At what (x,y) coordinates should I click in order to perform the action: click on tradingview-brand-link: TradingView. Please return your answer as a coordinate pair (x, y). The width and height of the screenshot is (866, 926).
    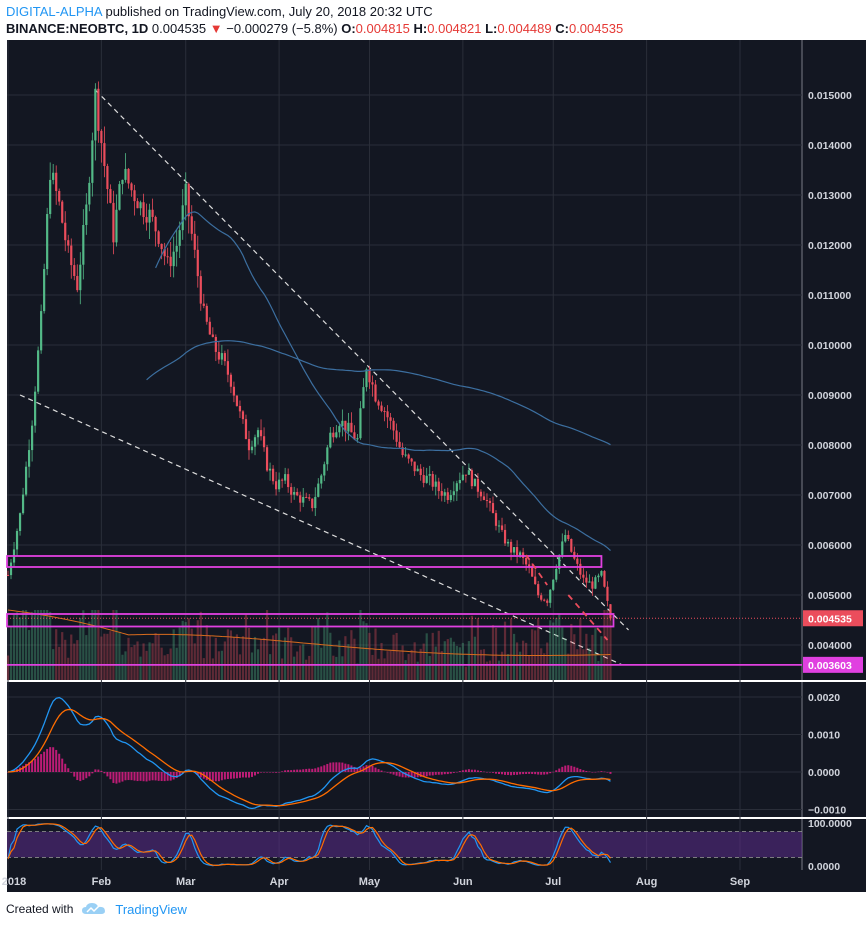
    Looking at the image, I should click on (151, 909).